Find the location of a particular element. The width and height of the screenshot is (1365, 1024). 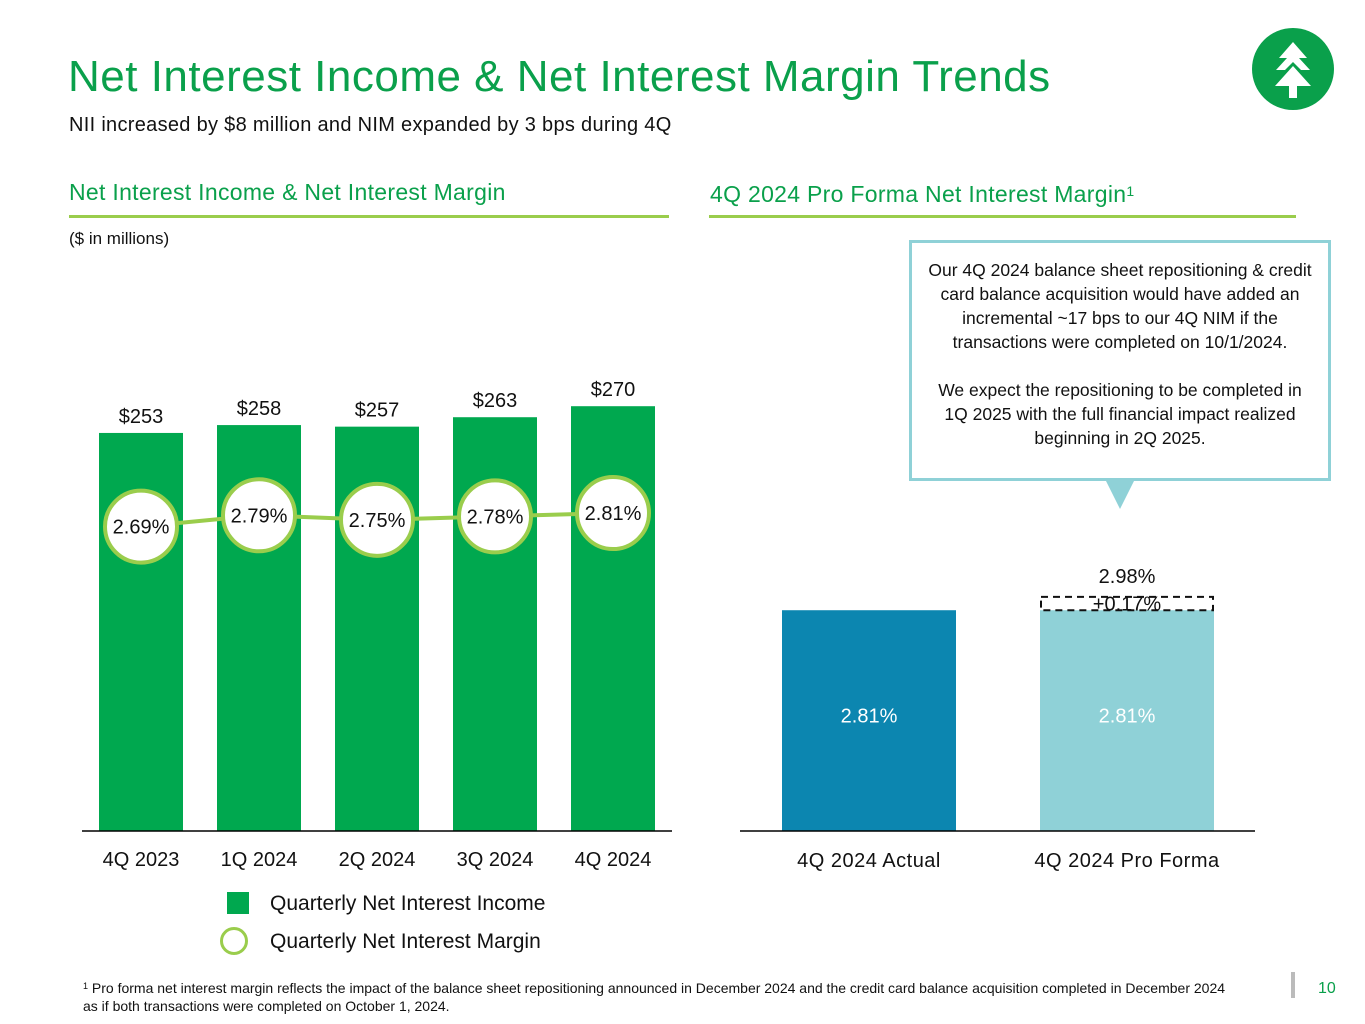

left-section-rule is located at coordinates (369, 216).